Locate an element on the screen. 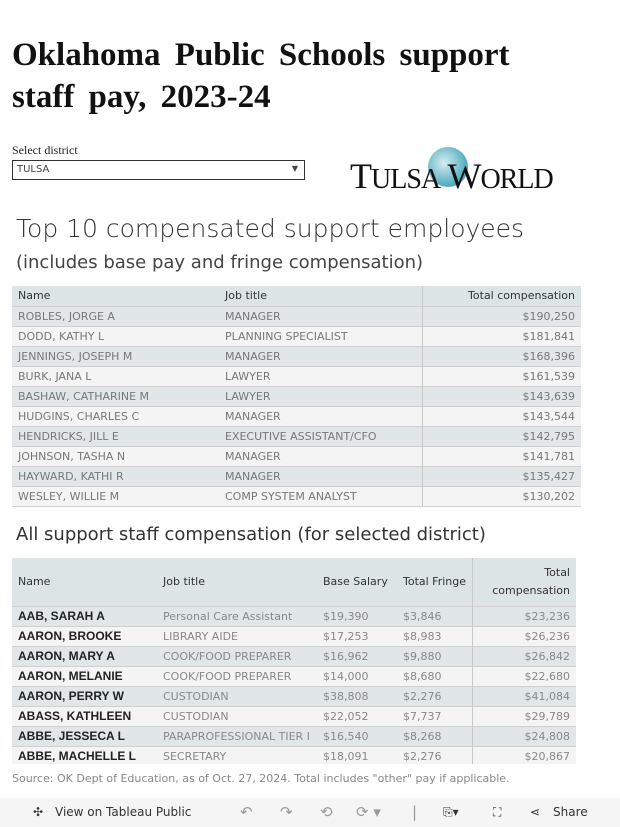 The image size is (620, 827). cell: ABBE, JESSECA L is located at coordinates (71, 736).